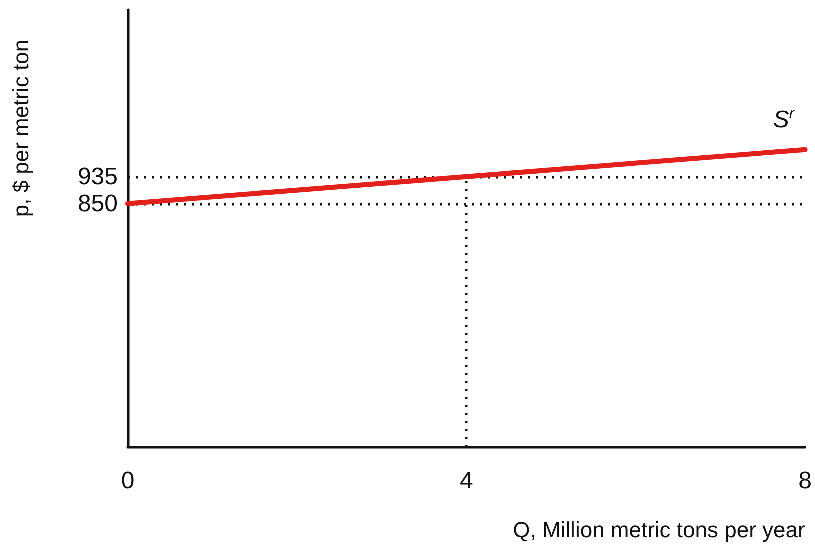 The height and width of the screenshot is (552, 815). What do you see at coordinates (805, 481) in the screenshot?
I see `x-tick-label: 8` at bounding box center [805, 481].